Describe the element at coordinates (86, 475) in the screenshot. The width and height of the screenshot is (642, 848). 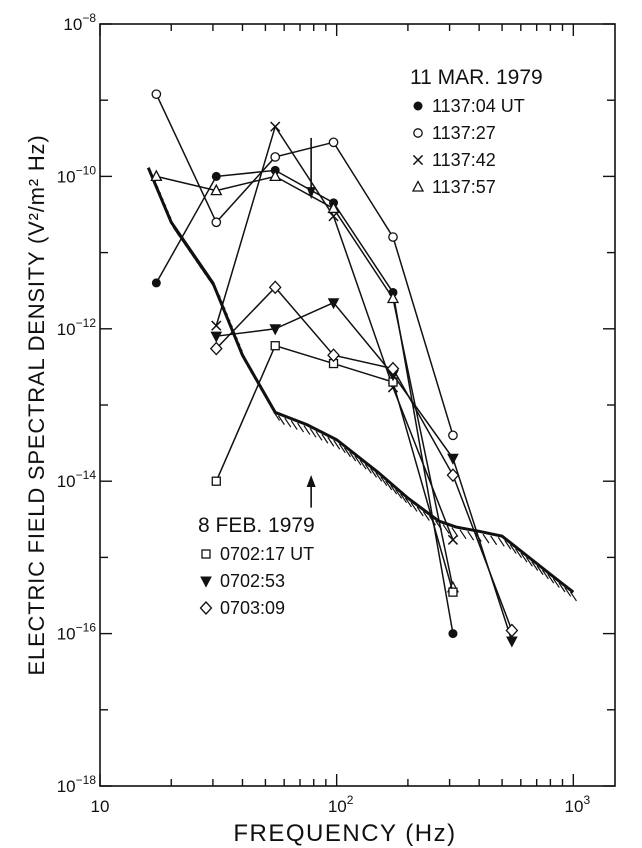
I see `y-tick-label-exp: −14` at that location.